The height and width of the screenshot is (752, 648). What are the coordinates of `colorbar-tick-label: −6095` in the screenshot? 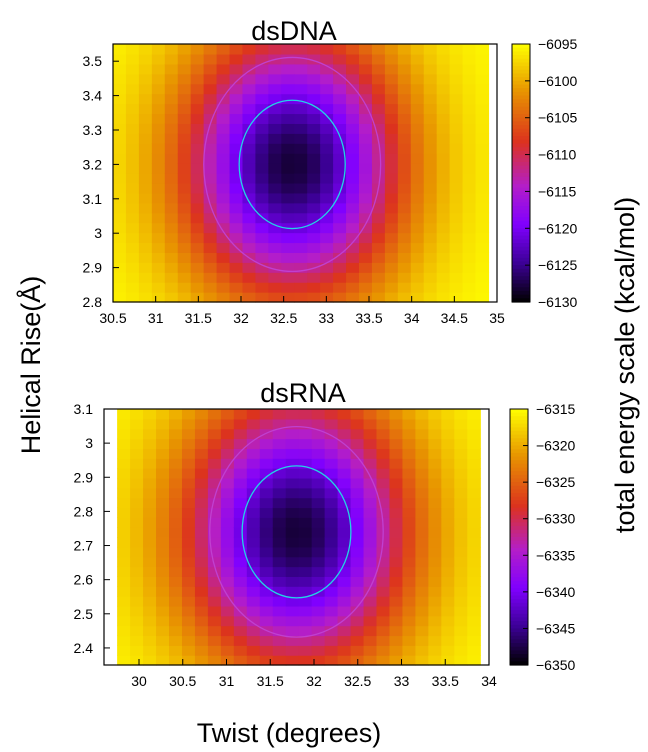 It's located at (558, 44).